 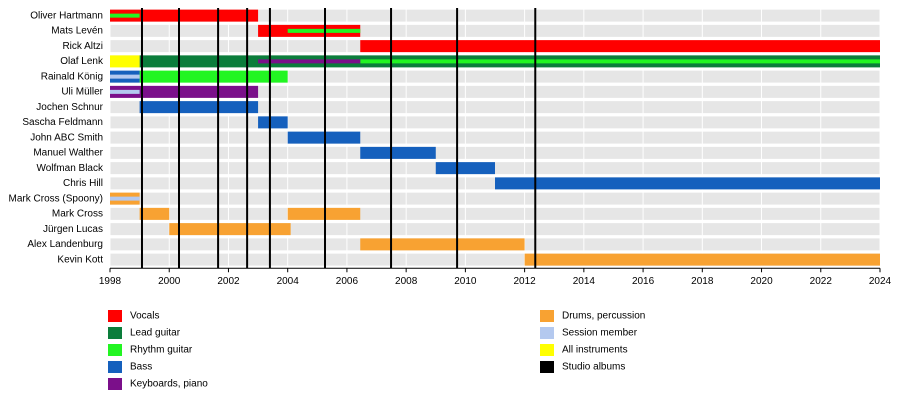 What do you see at coordinates (141, 367) in the screenshot?
I see `legend-label: Bass` at bounding box center [141, 367].